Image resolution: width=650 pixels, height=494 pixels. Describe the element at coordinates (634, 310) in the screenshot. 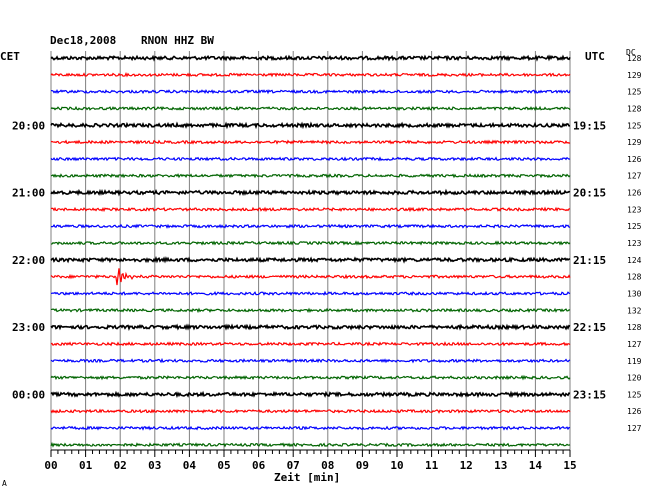

I see `dc-offset-value: 132` at that location.